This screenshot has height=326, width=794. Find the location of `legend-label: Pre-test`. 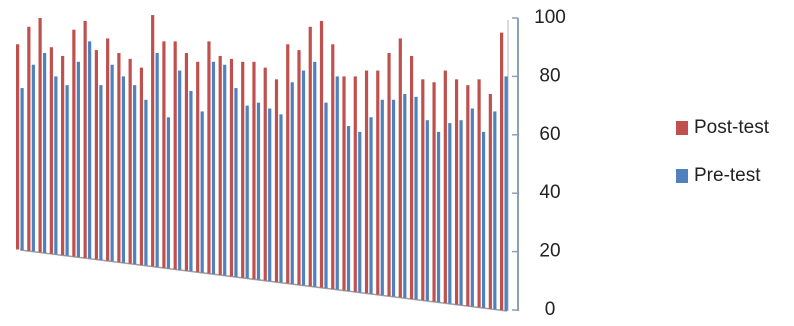

legend-label: Pre-test is located at coordinates (727, 175).